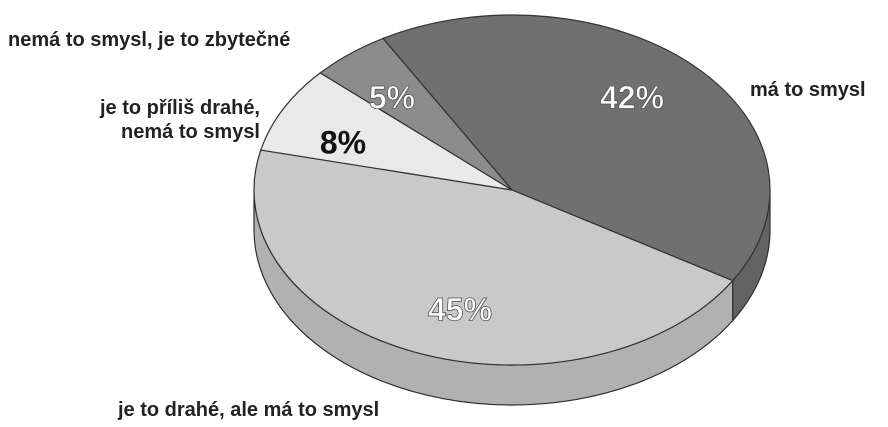 This screenshot has width=888, height=427. Describe the element at coordinates (179, 120) in the screenshot. I see `category-label: je to příliš drahé, nemá to smysl` at that location.